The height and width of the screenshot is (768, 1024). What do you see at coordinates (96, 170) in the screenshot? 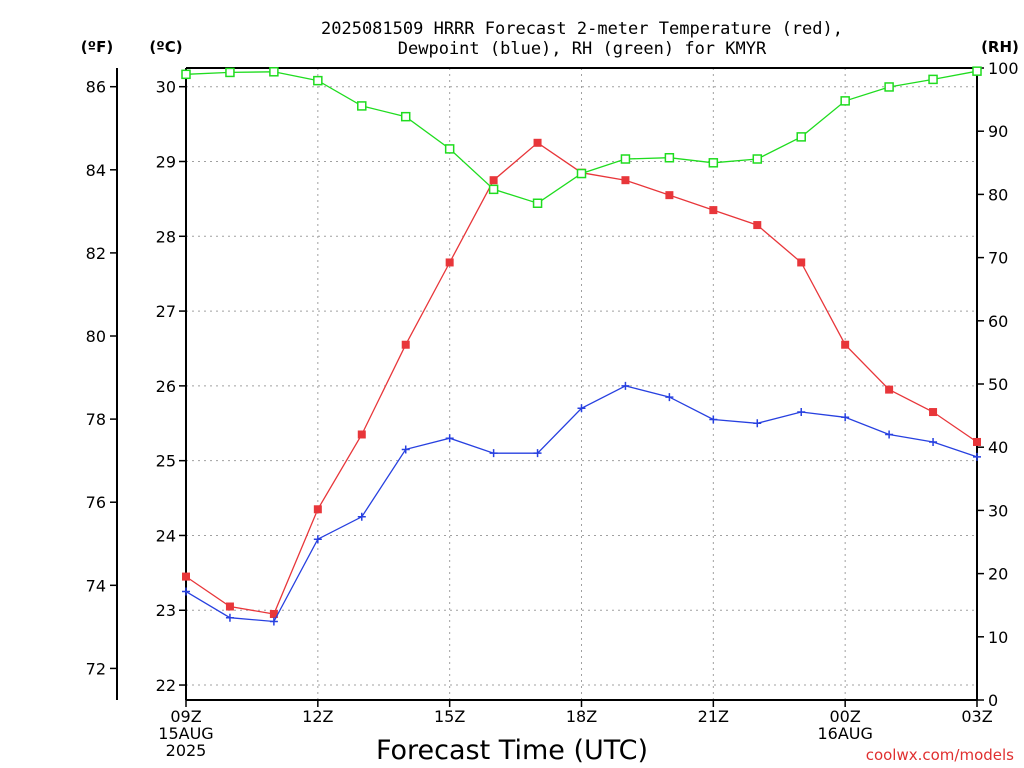
I see `fahrenheit-tick-label: 84` at bounding box center [96, 170].